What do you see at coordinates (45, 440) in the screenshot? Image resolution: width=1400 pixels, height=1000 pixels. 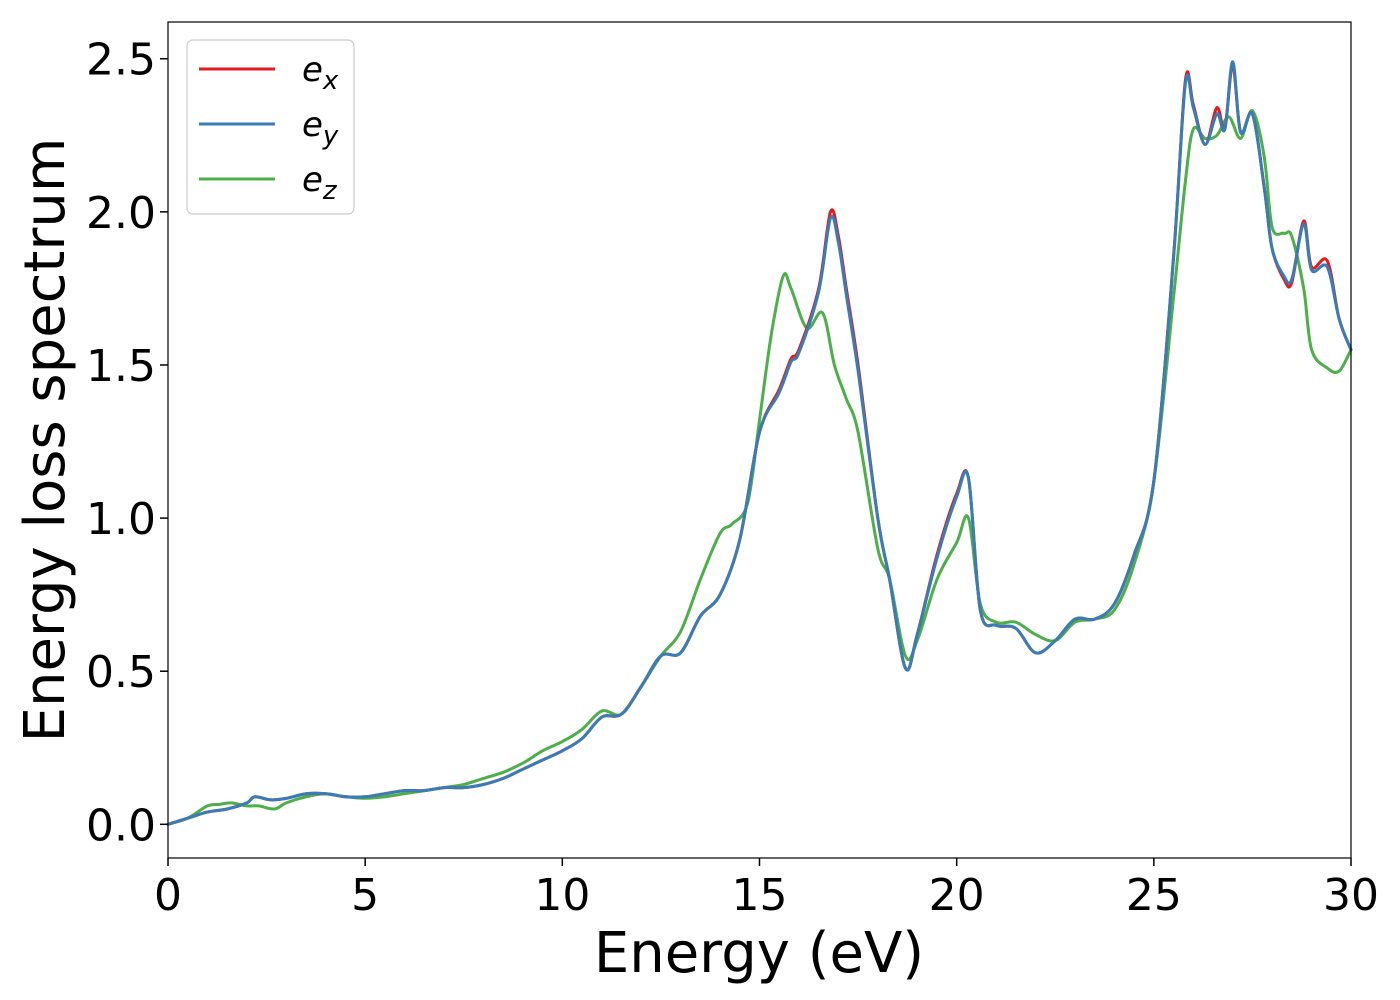 I see `y-axis-title: Energy loss spectrum` at bounding box center [45, 440].